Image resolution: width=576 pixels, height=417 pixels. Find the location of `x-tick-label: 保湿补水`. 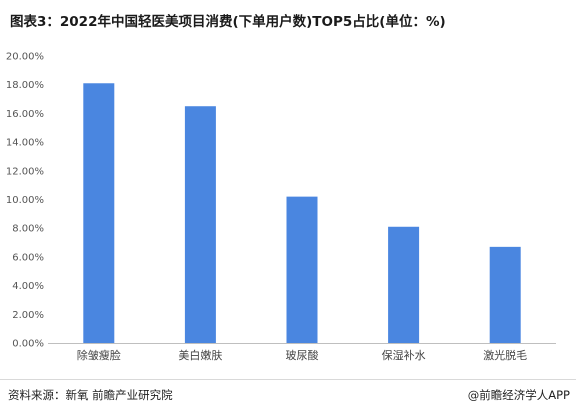

x-tick-label: 保湿补水 is located at coordinates (404, 355).